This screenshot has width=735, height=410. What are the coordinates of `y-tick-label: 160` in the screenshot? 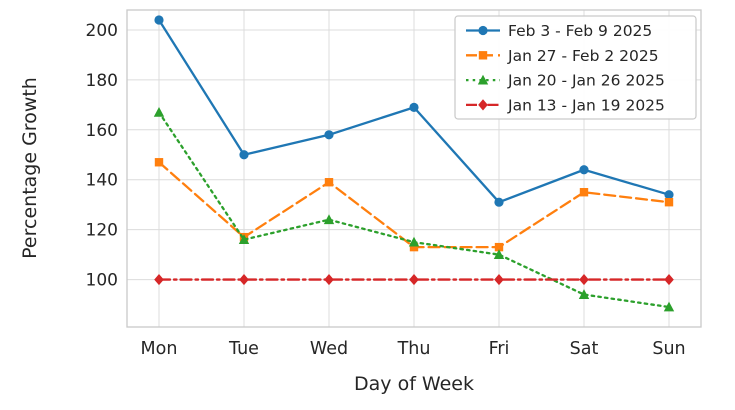 It's located at (102, 131).